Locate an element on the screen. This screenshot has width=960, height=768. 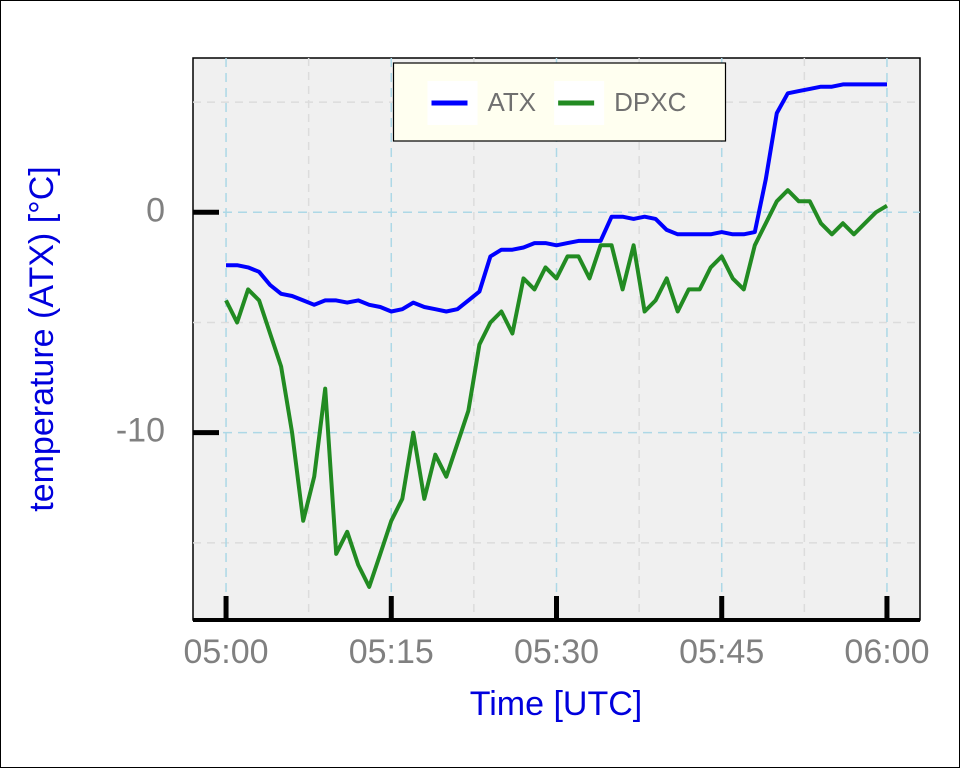
legend: ATX DPXC is located at coordinates (559, 102).